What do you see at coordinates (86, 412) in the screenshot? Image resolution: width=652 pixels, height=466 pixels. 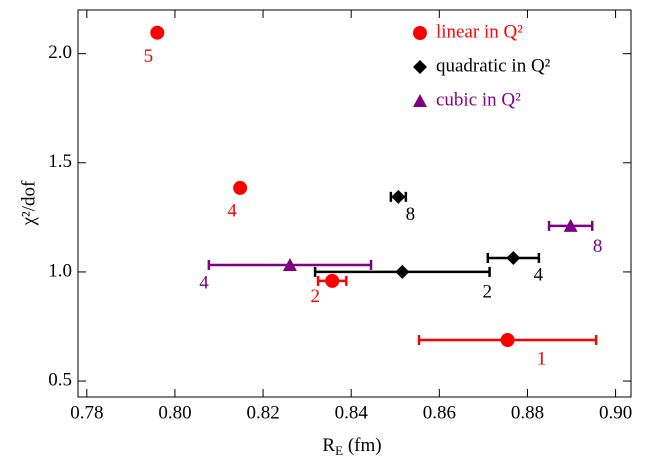 I see `x-tick-label: 0.78` at bounding box center [86, 412].